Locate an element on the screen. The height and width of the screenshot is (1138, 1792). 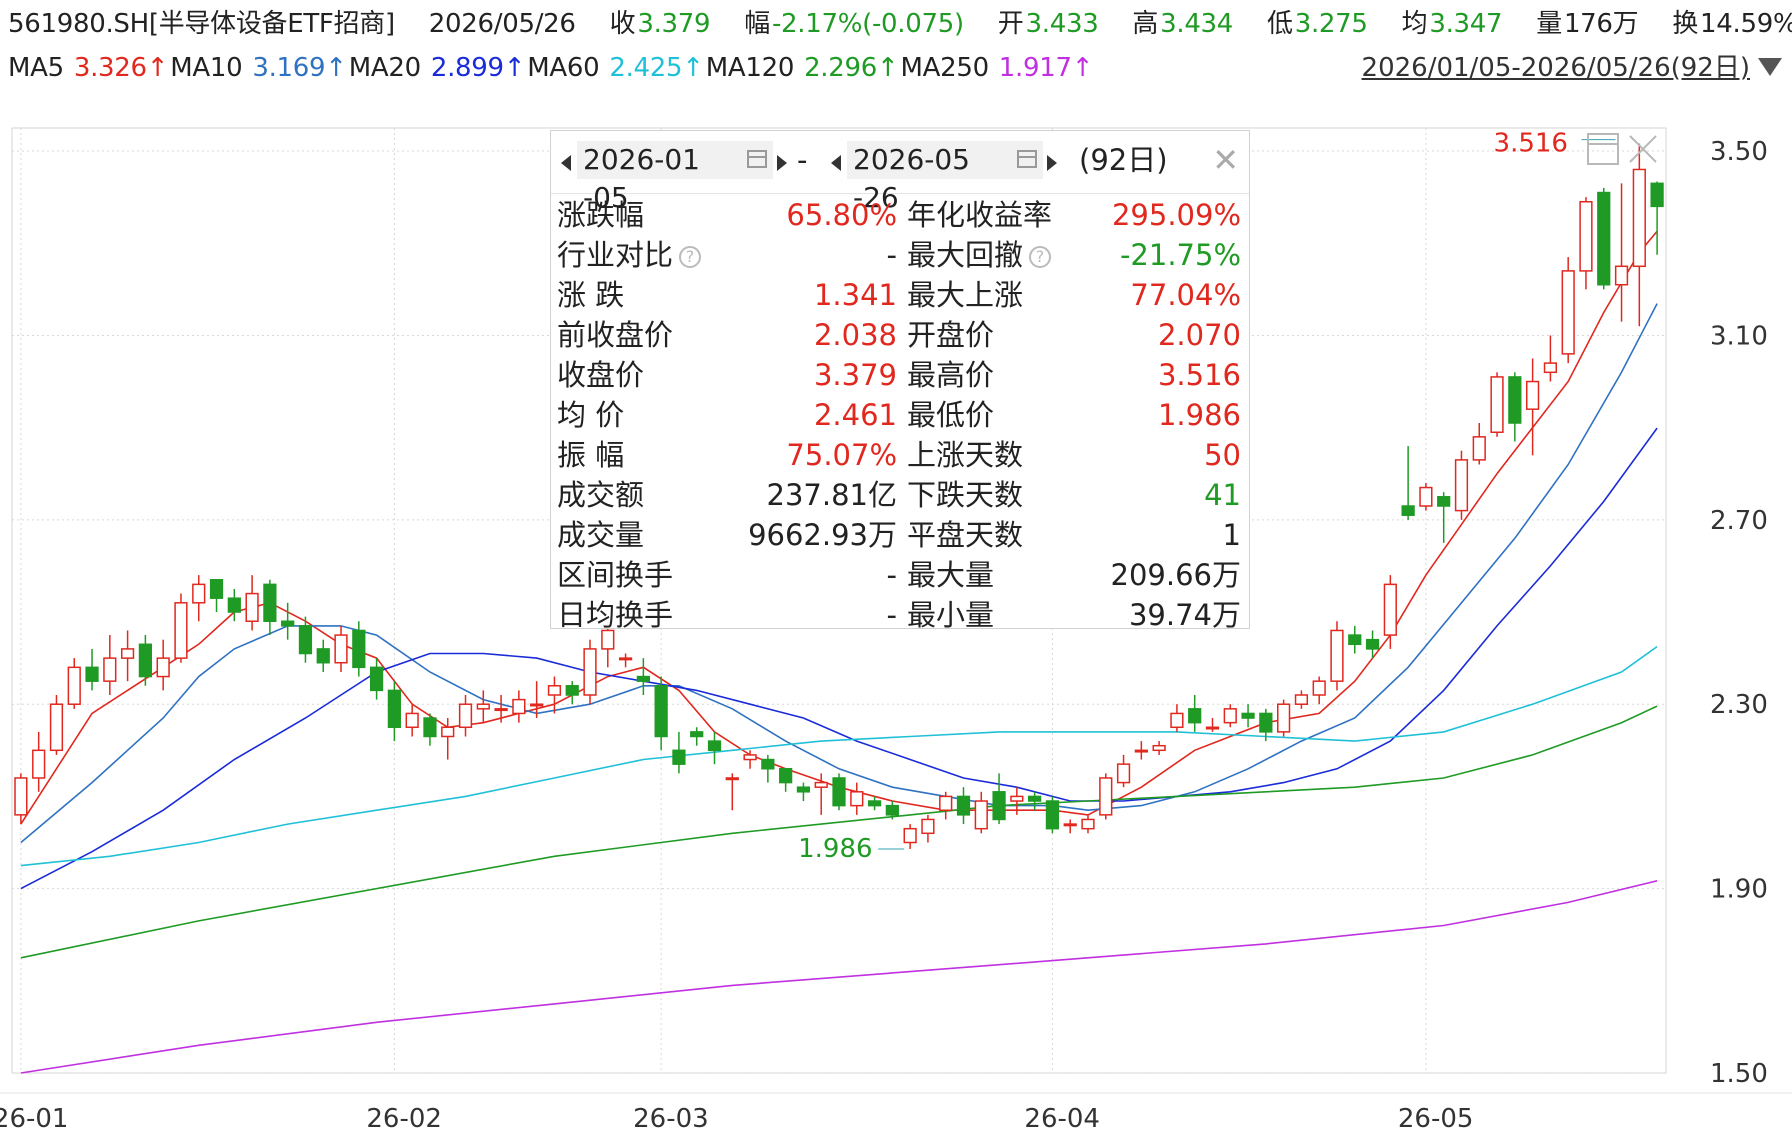
close-chart-icon is located at coordinates (1643, 149).